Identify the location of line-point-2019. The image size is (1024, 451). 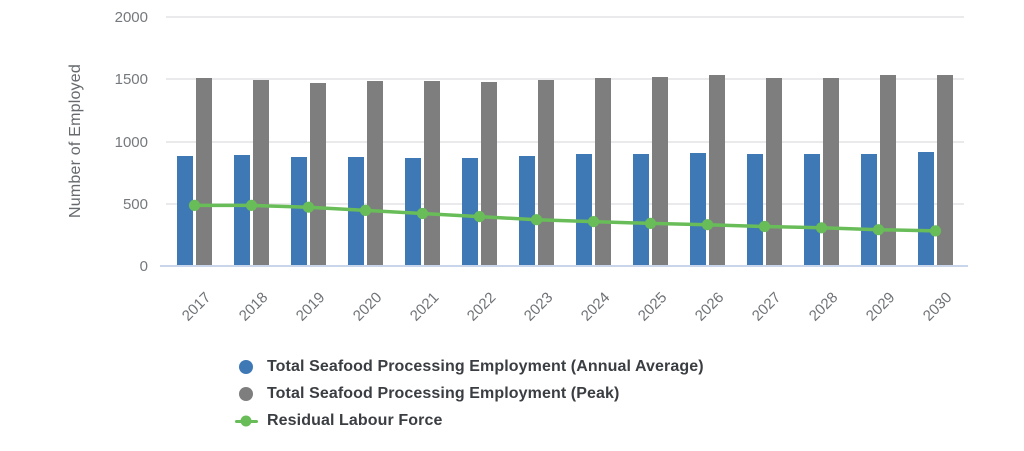
(308, 207).